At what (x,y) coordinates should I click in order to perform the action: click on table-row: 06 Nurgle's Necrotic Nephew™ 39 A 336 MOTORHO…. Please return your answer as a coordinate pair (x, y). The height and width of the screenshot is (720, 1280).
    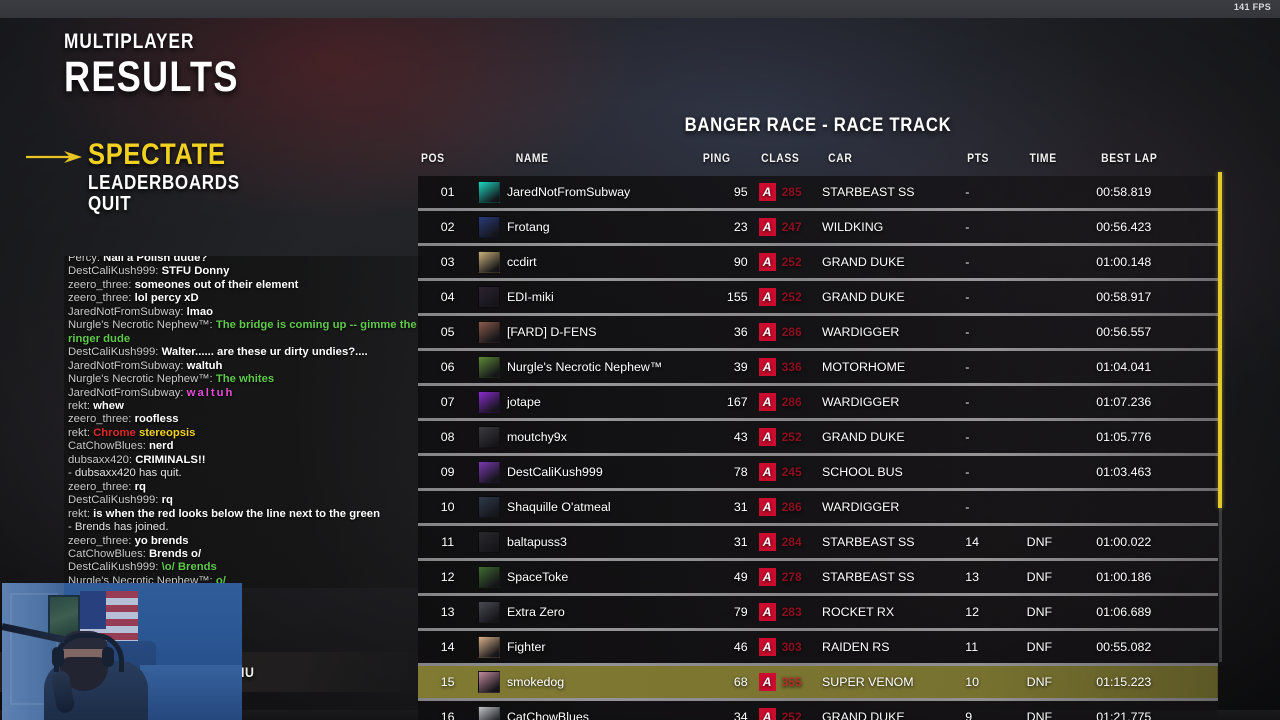
    Looking at the image, I should click on (818, 367).